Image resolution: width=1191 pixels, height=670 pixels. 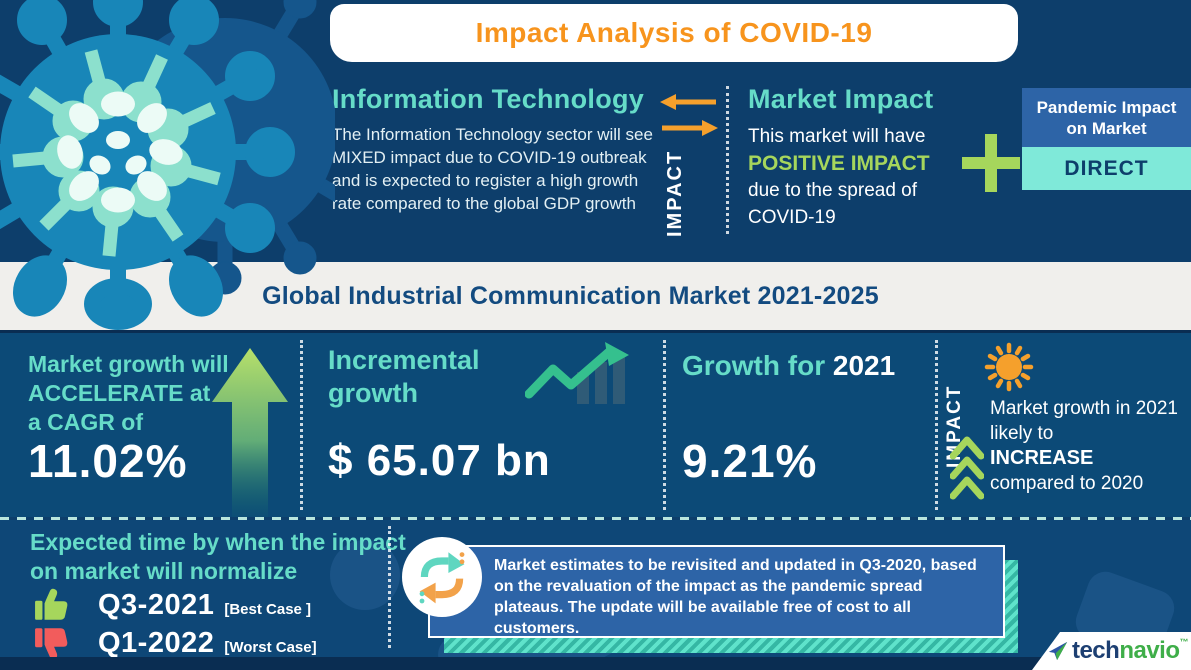 I want to click on bottom-bar, so click(x=595, y=663).